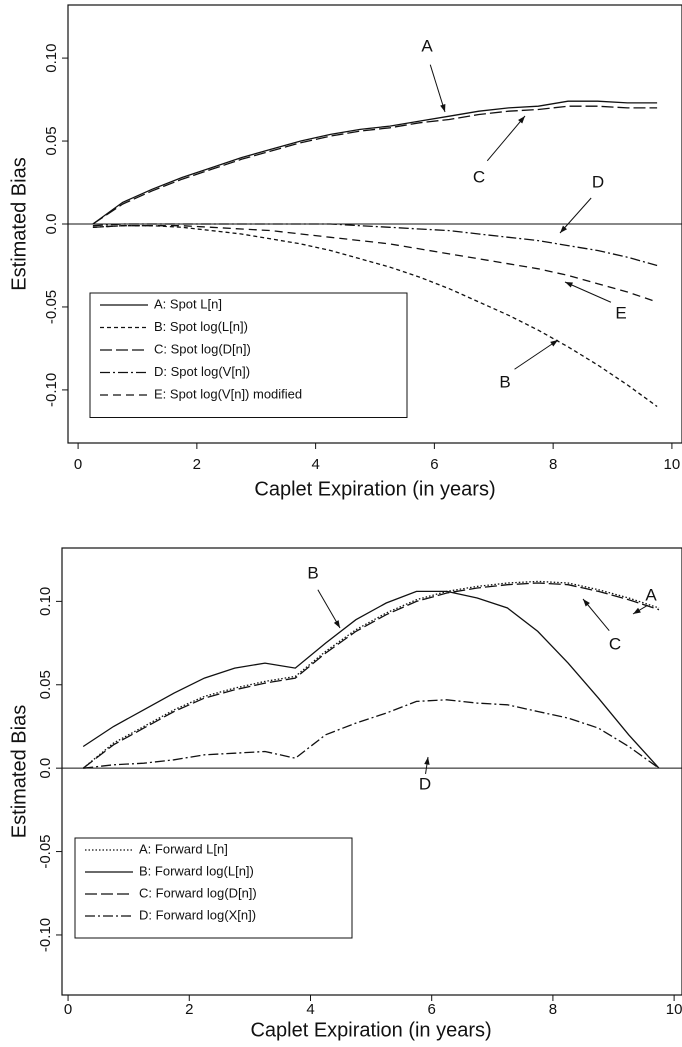 The width and height of the screenshot is (682, 1047). What do you see at coordinates (197, 914) in the screenshot?
I see `legend-label: D: Forward log(X[n])` at bounding box center [197, 914].